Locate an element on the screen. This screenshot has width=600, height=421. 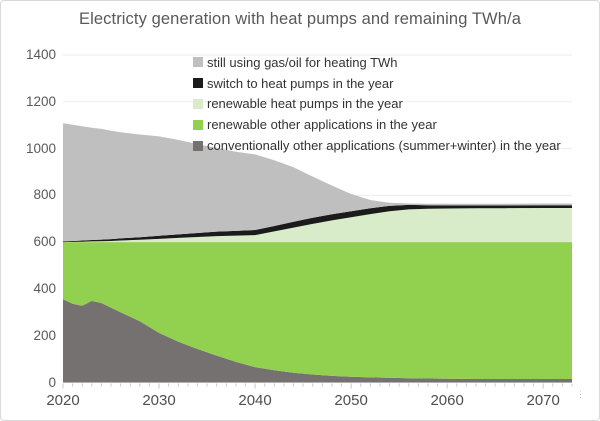
y-tick-label: 400 is located at coordinates (44, 288).